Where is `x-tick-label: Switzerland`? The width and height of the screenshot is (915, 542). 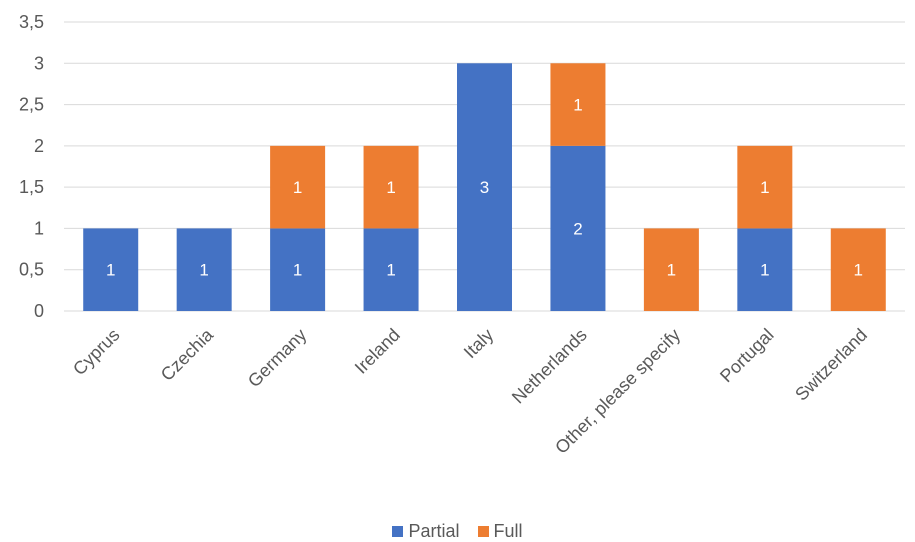 x-tick-label: Switzerland is located at coordinates (831, 365).